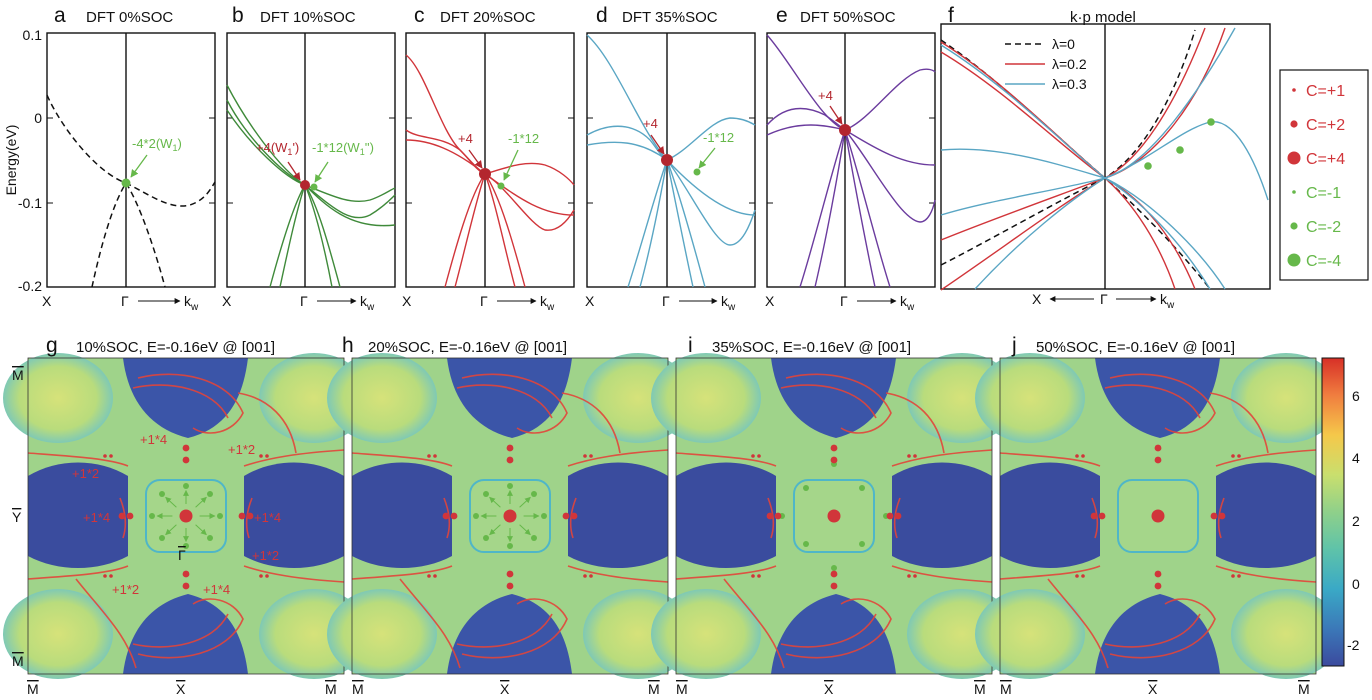  What do you see at coordinates (343, 148) in the screenshot?
I see `annotation-b-green: -1*12(W1'')` at bounding box center [343, 148].